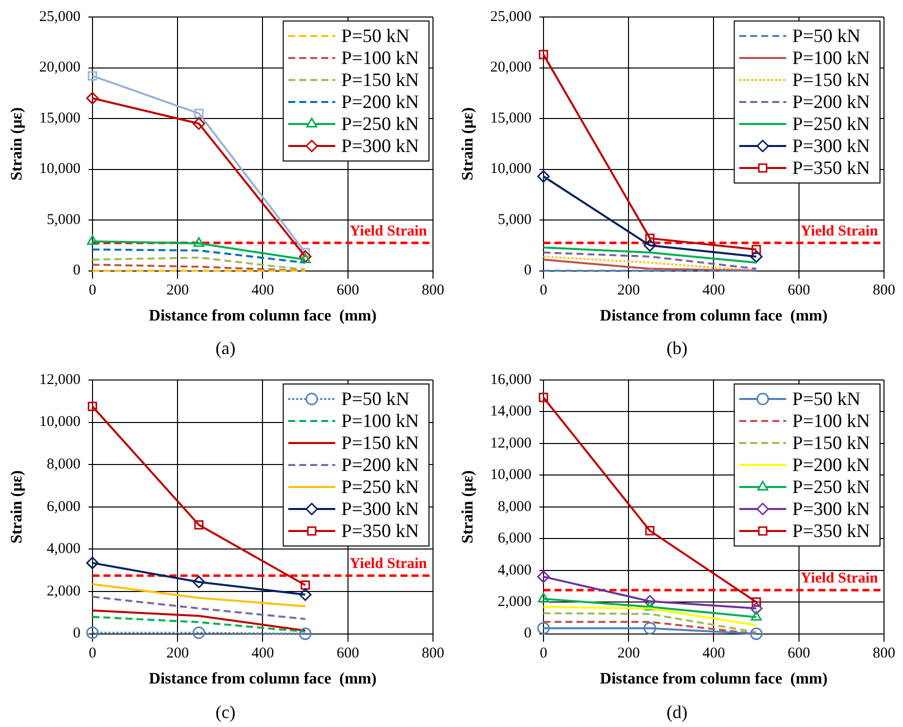 The image size is (903, 727). What do you see at coordinates (677, 348) in the screenshot?
I see `text: (b)` at bounding box center [677, 348].